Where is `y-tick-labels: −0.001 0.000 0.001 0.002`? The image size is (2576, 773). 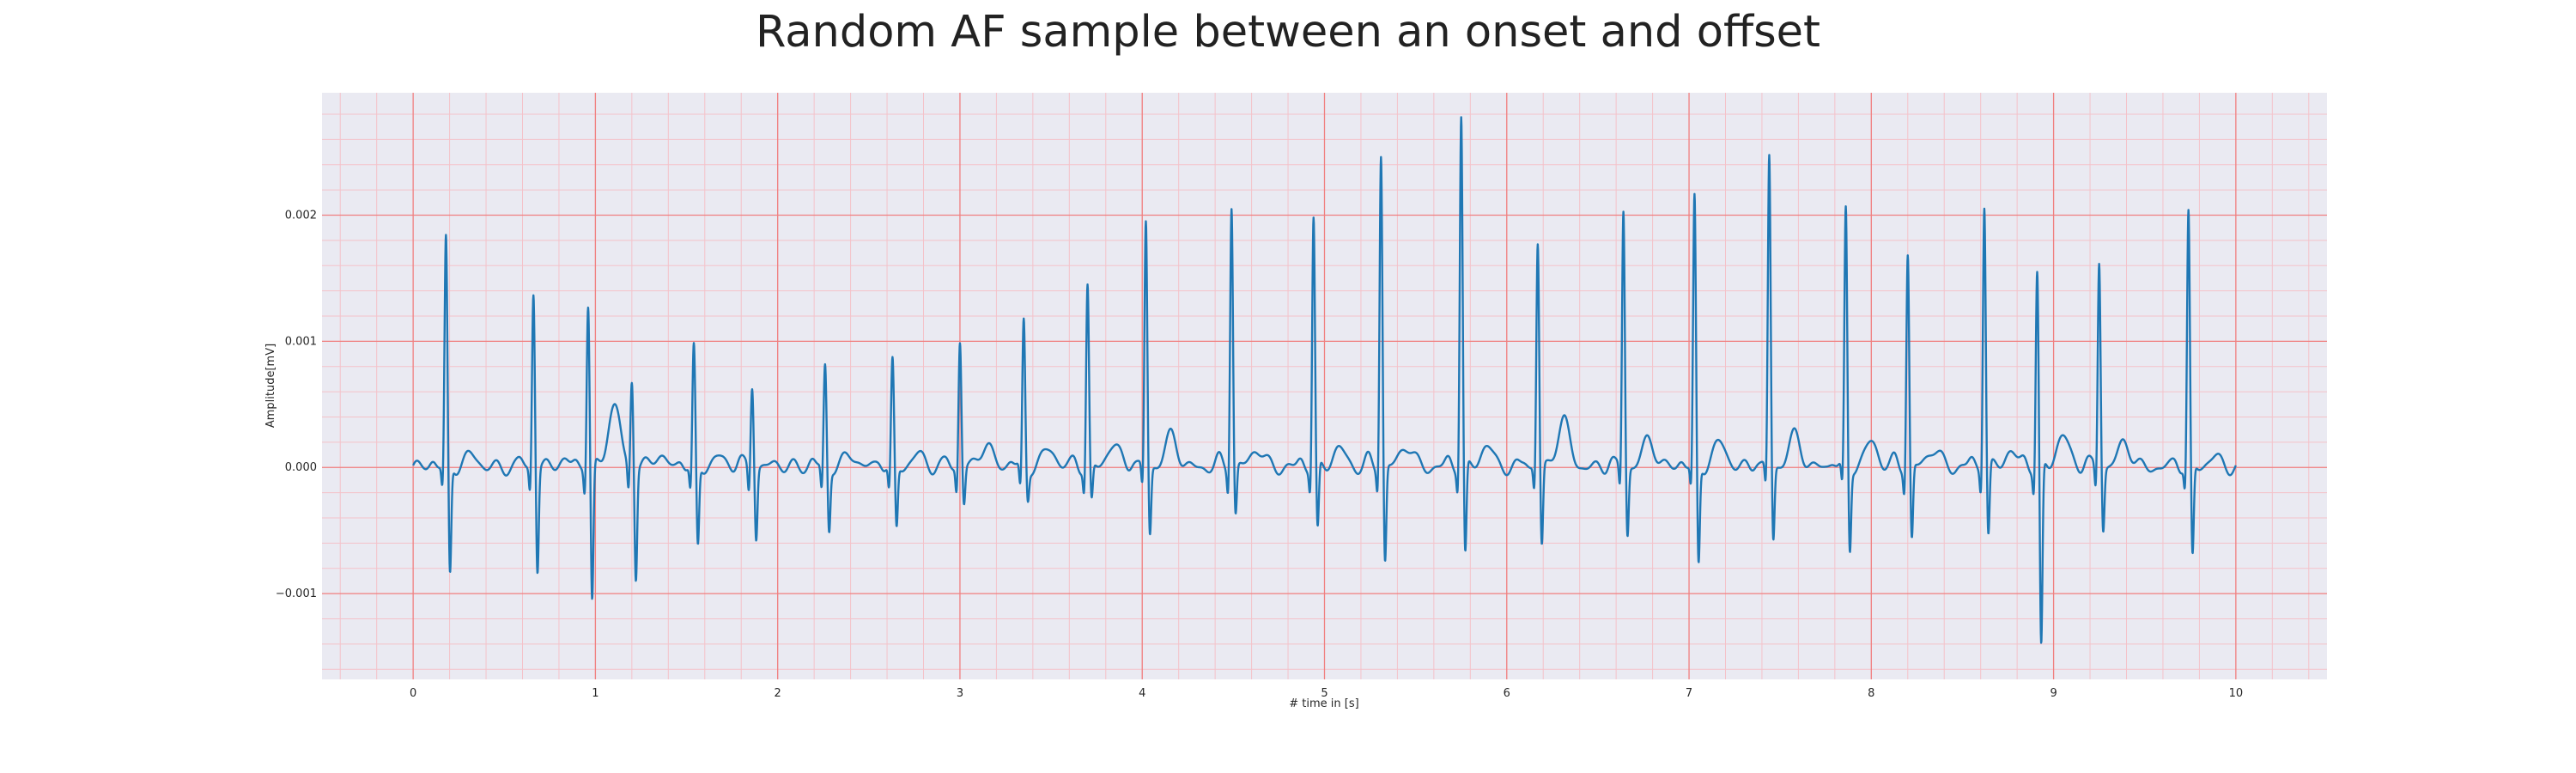 y-tick-labels: −0.001 0.000 0.001 0.002 is located at coordinates (296, 404).